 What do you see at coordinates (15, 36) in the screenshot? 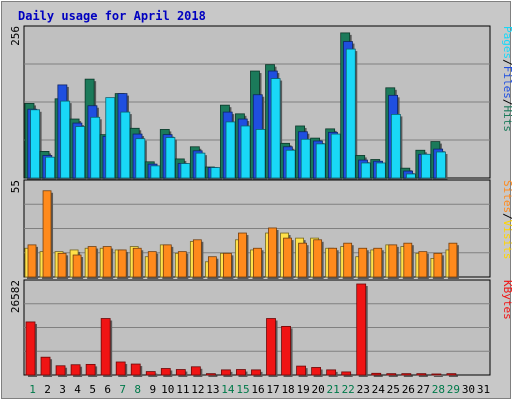
I see `y-max-label: 256` at bounding box center [15, 36].